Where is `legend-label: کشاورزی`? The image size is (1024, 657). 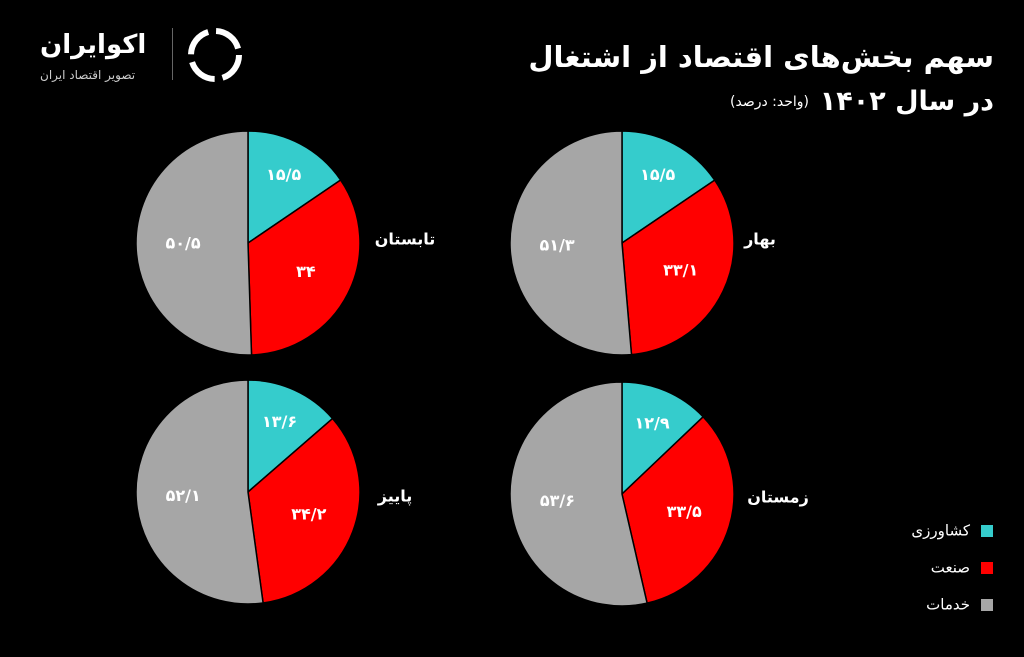
legend-label: کشاورزی is located at coordinates (940, 531).